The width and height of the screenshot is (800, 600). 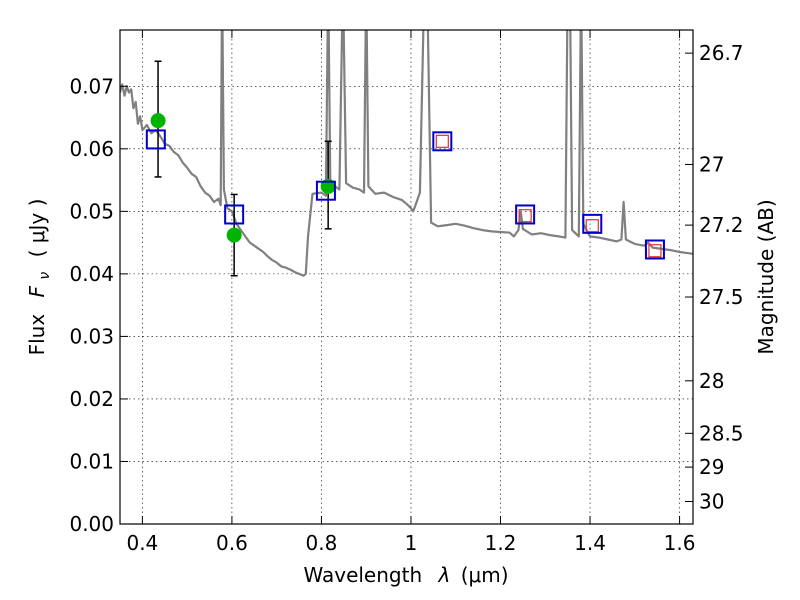 What do you see at coordinates (91, 336) in the screenshot?
I see `y-tick-label: 0.03` at bounding box center [91, 336].